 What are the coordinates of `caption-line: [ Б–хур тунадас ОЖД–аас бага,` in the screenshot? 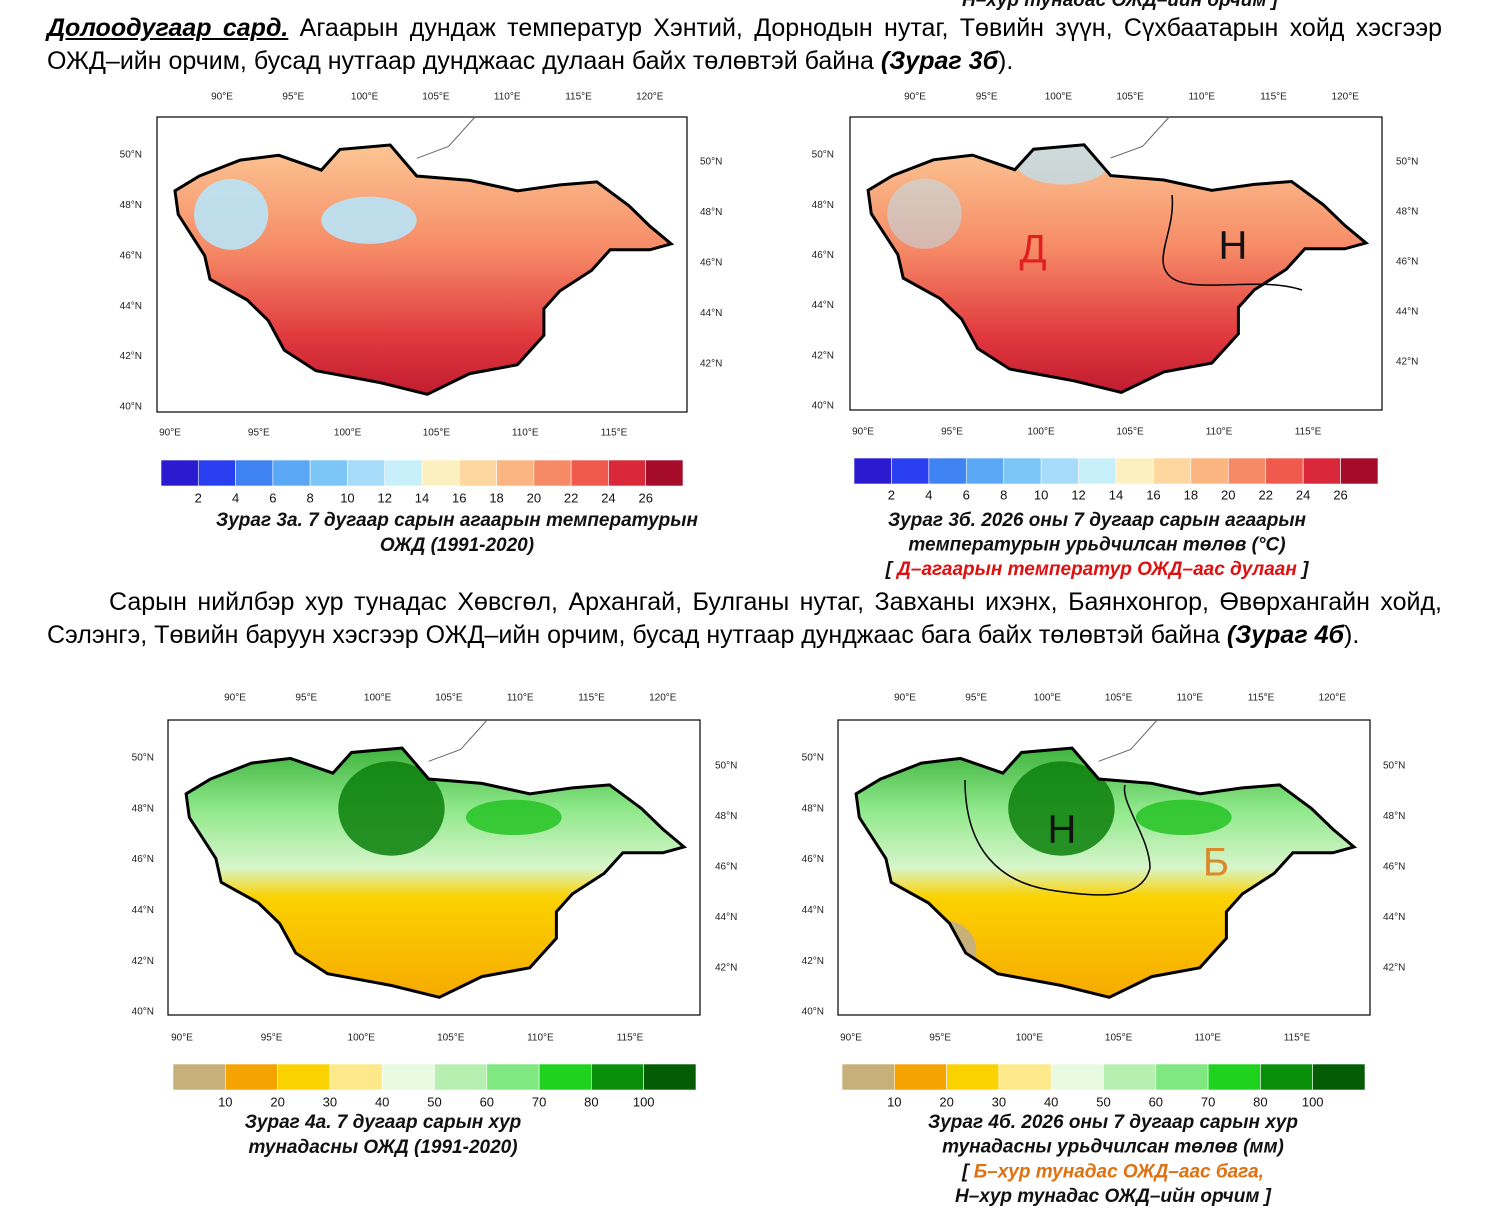 It's located at (1112, 1171).